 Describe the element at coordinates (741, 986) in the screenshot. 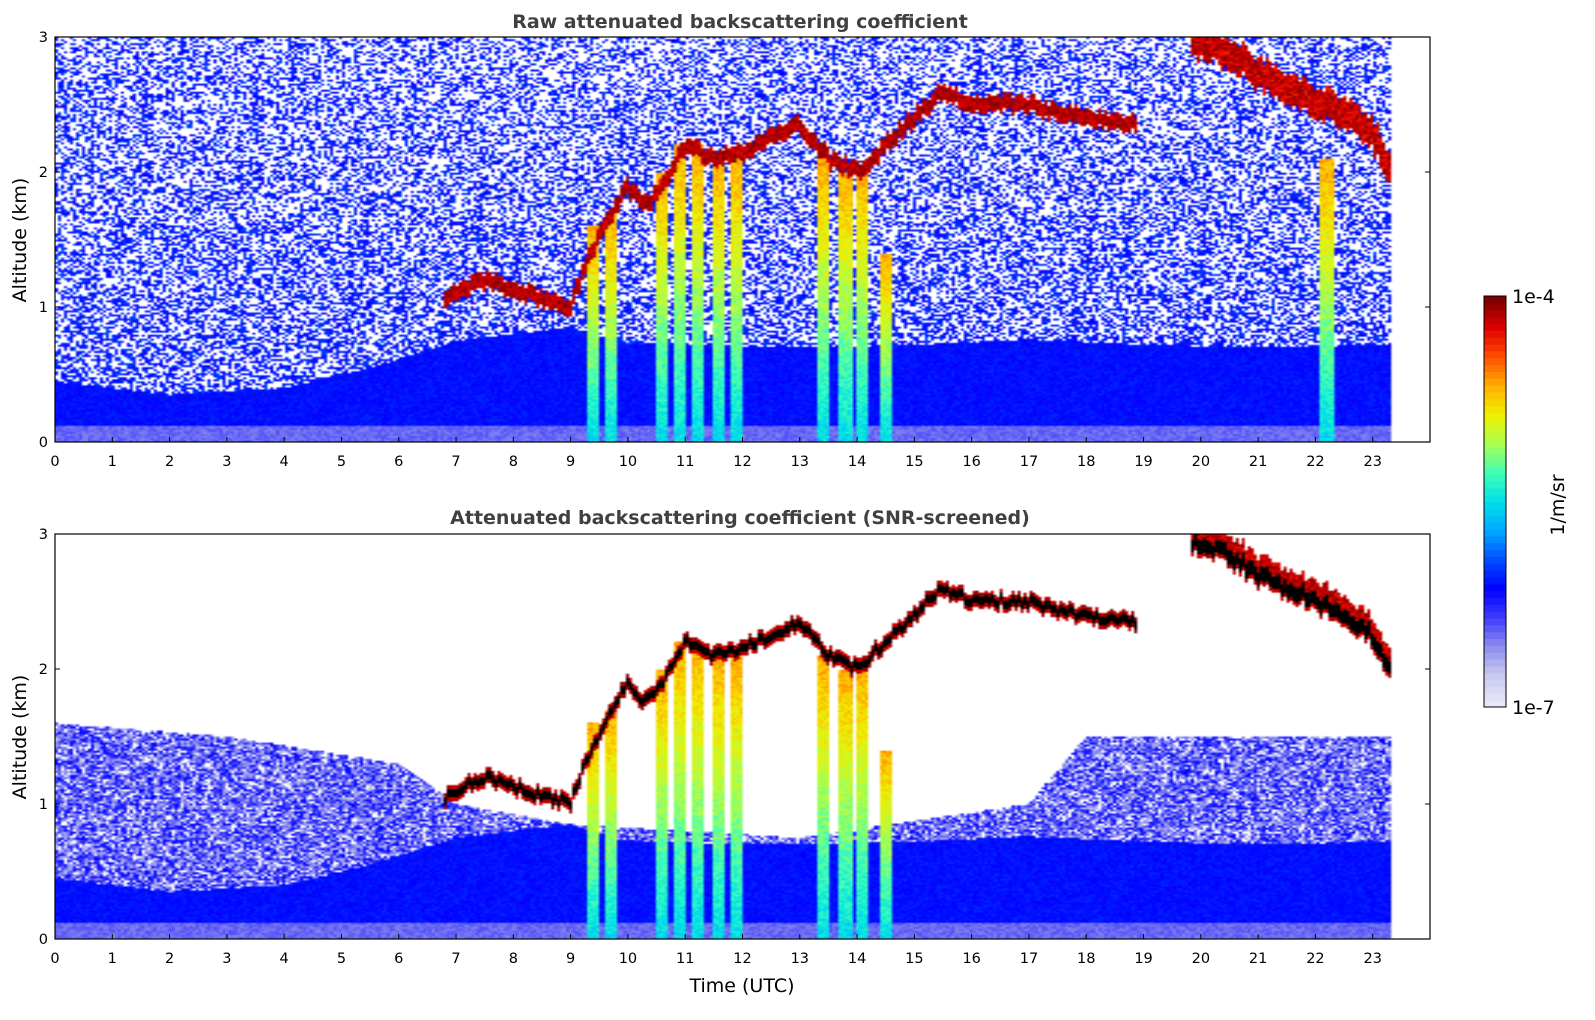

I see `x-axis-label: Time (UTC)` at that location.